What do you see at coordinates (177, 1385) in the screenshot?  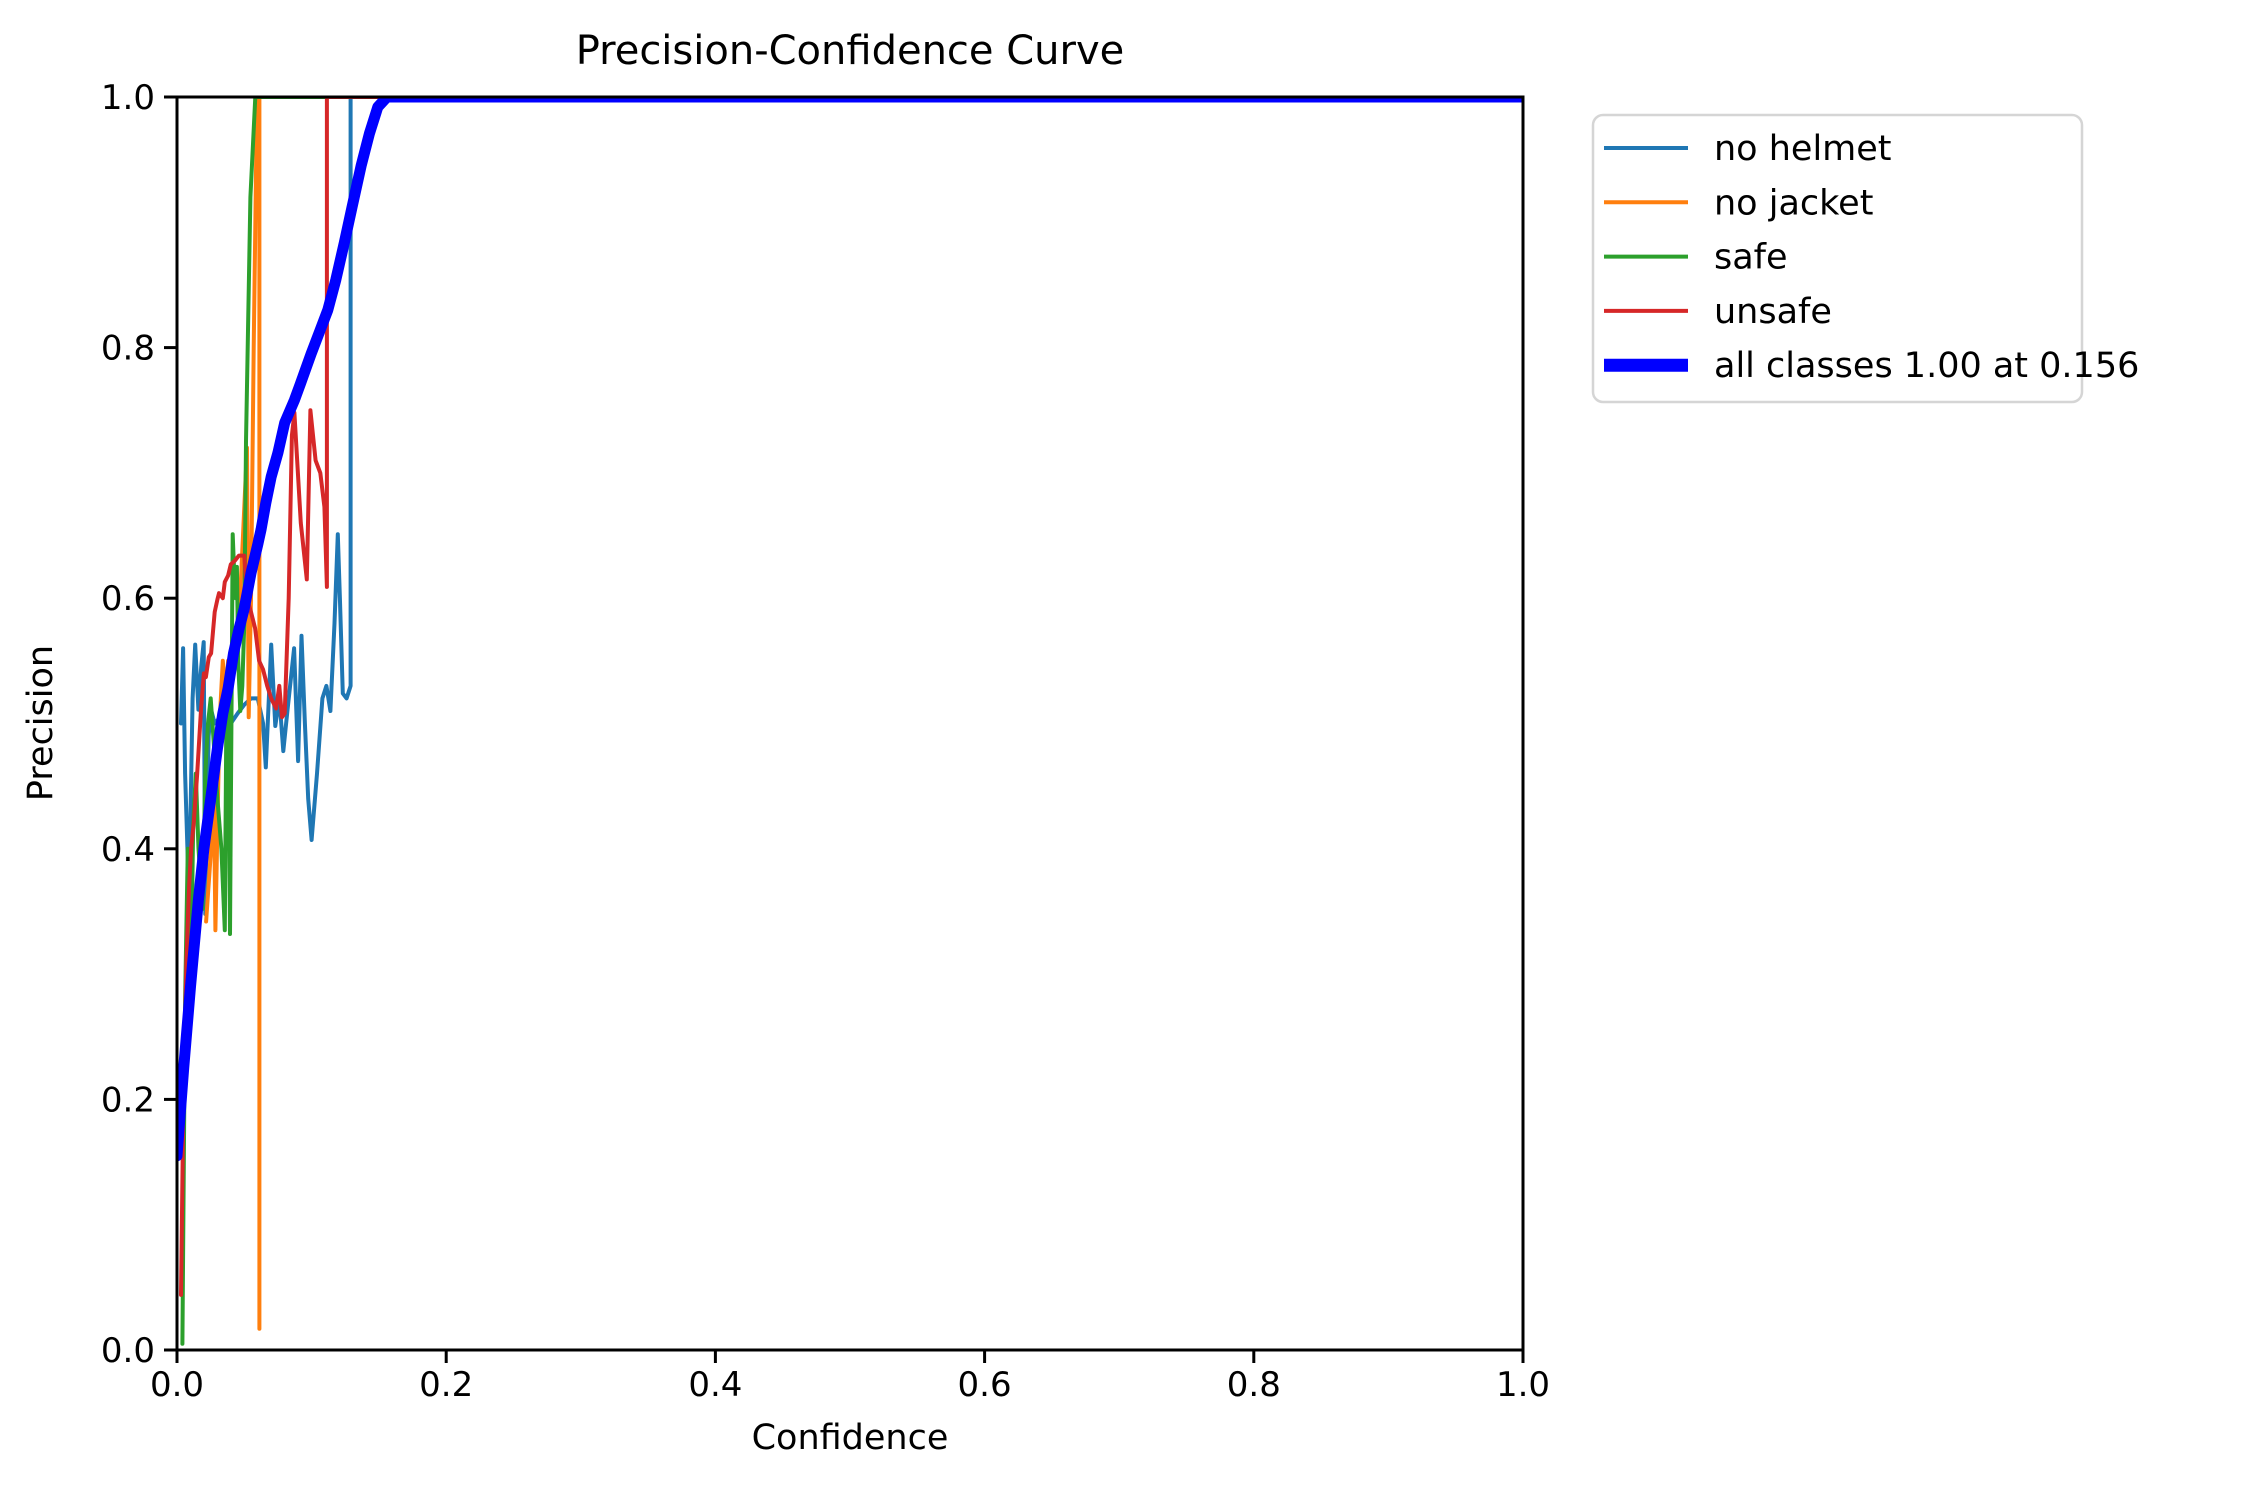 I see `x-tick-label: 0.0` at bounding box center [177, 1385].